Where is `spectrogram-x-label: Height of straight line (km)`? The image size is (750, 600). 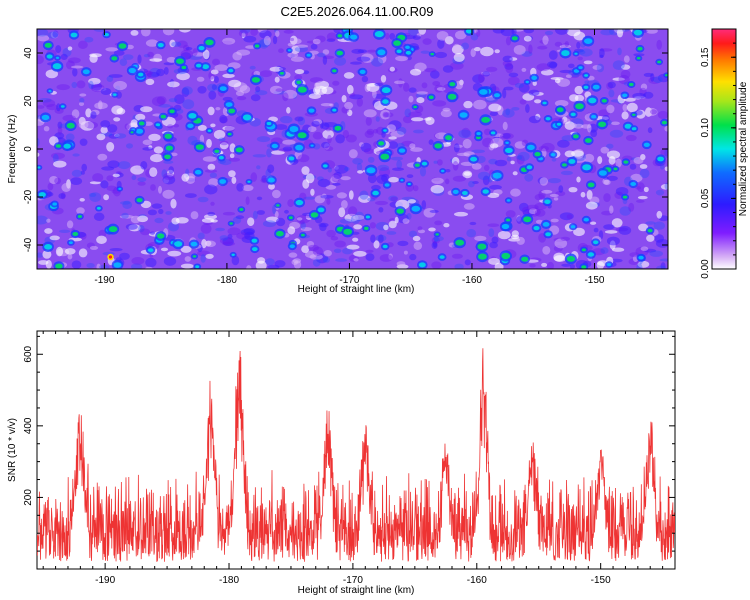 spectrogram-x-label: Height of straight line (km) is located at coordinates (356, 289).